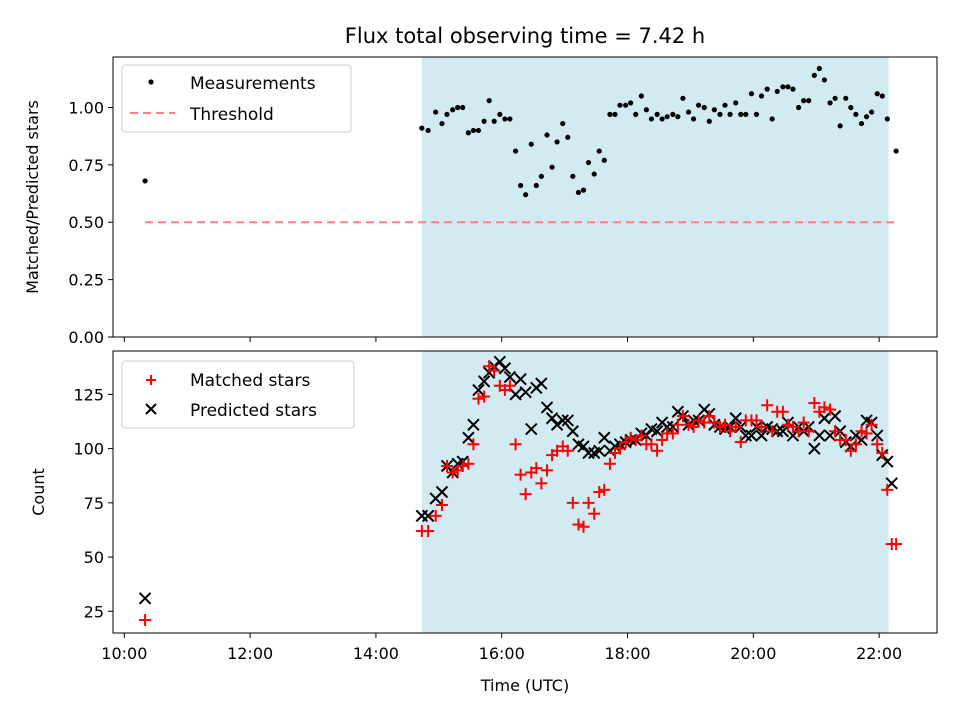  I want to click on ratio-ytick-label: 0.00, so click(86, 337).